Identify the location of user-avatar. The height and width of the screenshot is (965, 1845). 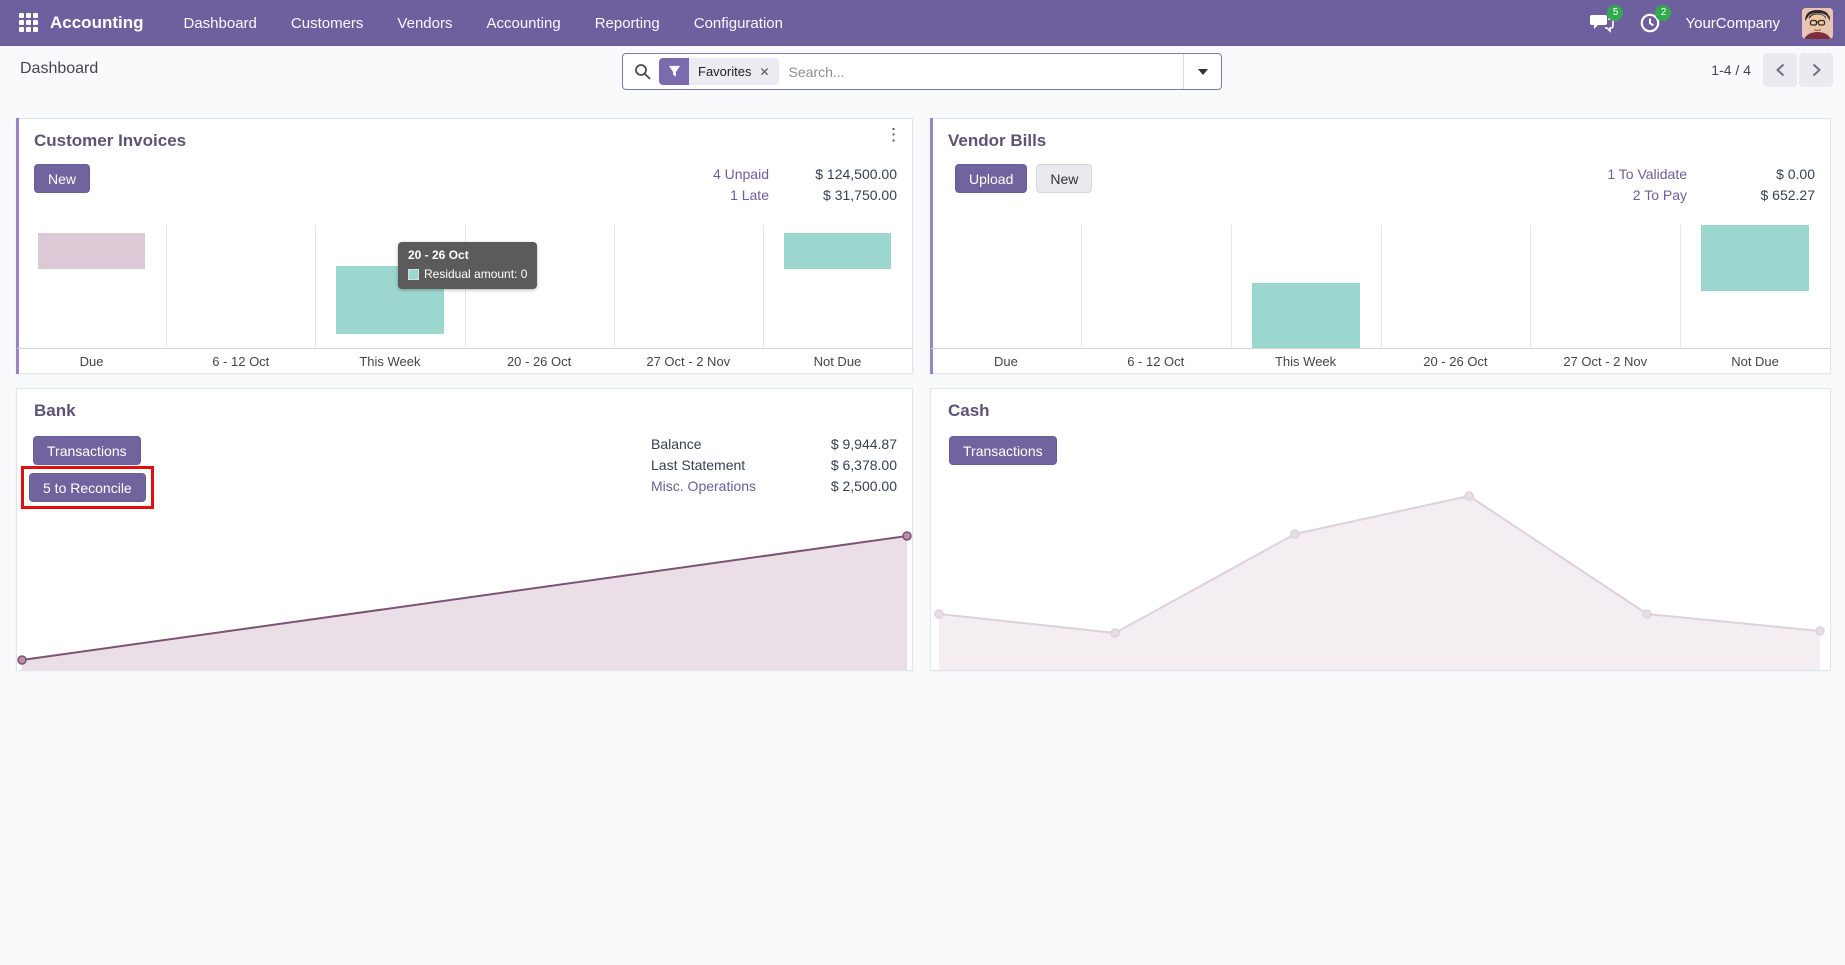
(1817, 23).